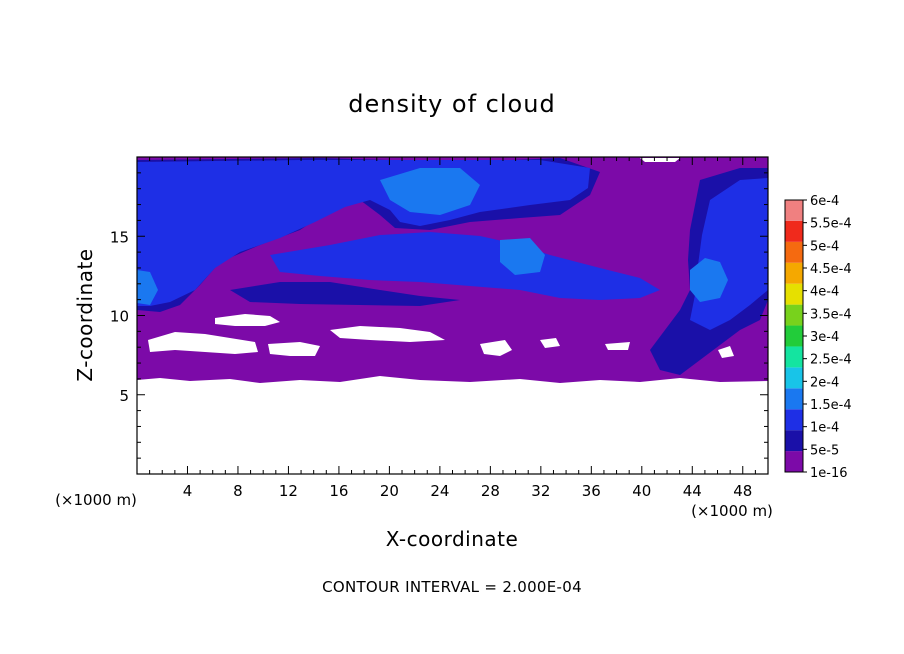 The height and width of the screenshot is (654, 904). Describe the element at coordinates (831, 224) in the screenshot. I see `colorbar-label: 5.5e-4` at that location.